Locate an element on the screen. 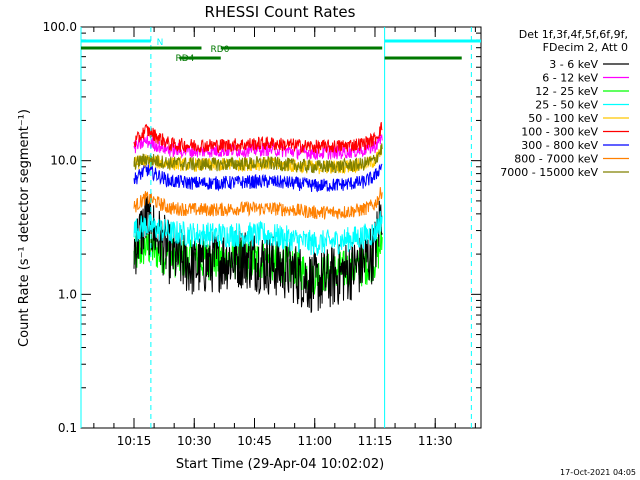 The height and width of the screenshot is (480, 640). x-tick-label: 10:15 is located at coordinates (134, 441).